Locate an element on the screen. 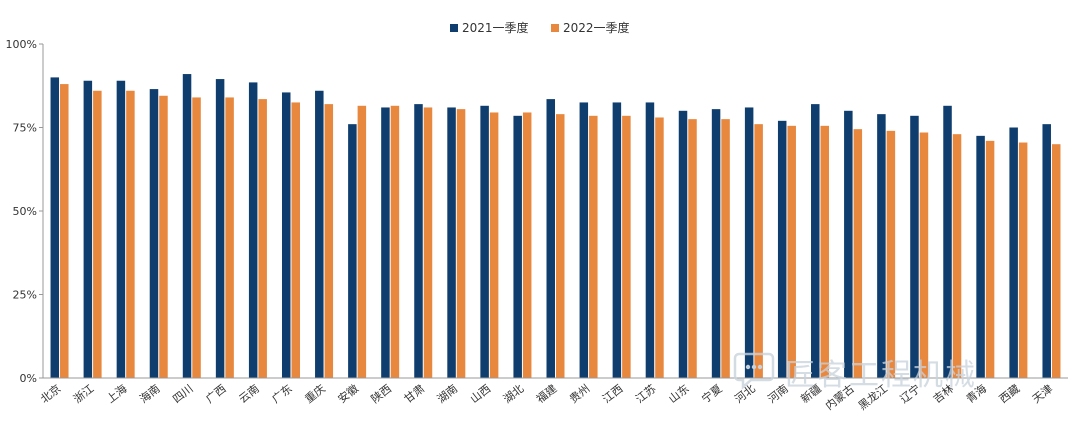 The height and width of the screenshot is (434, 1080). x-category-label: 江苏 is located at coordinates (645, 394).